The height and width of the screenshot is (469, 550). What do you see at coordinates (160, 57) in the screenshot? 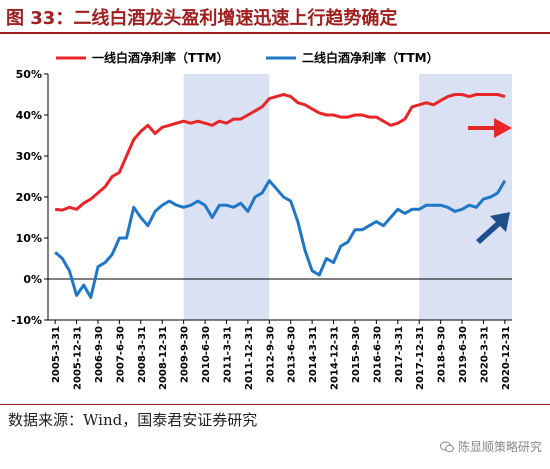
I see `legend-label-1: 一线白酒净利率（TTM）` at bounding box center [160, 57].